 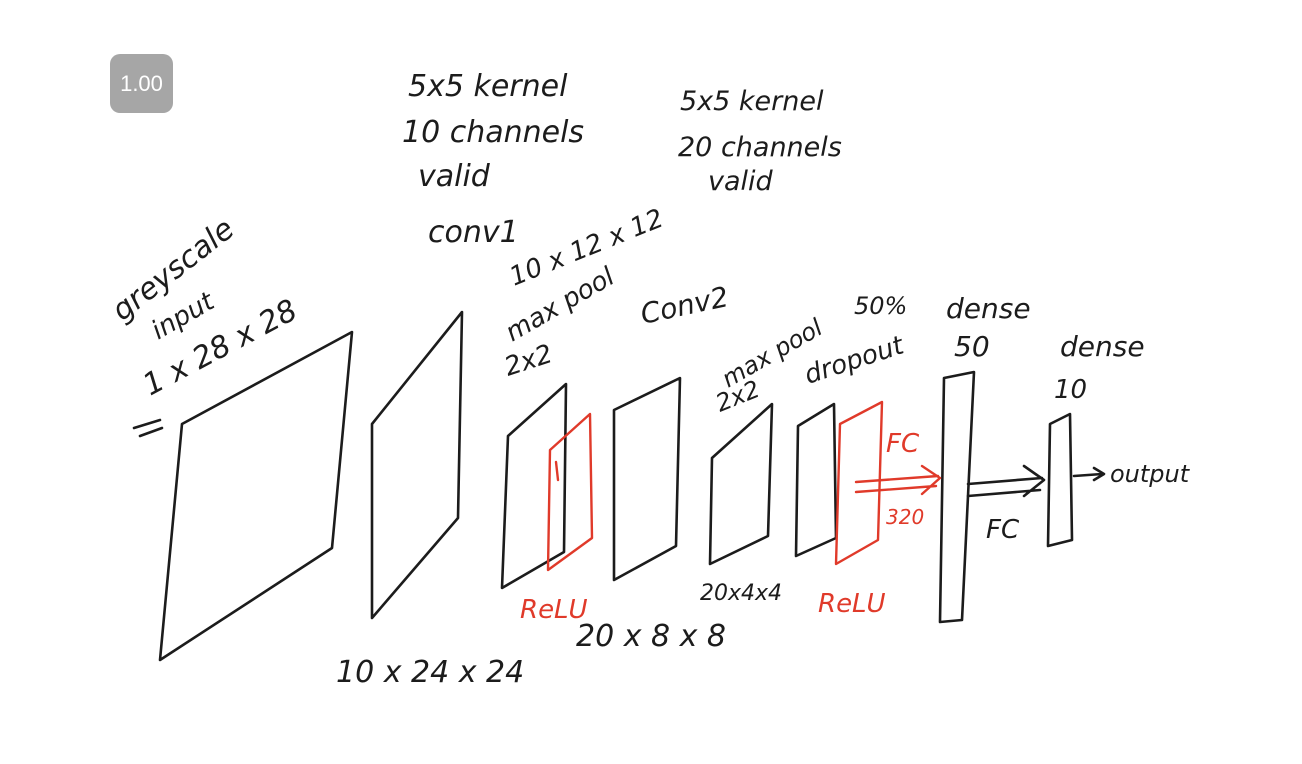 I want to click on conv1-shape-text: 10 x 24 x 24, so click(x=430, y=672).